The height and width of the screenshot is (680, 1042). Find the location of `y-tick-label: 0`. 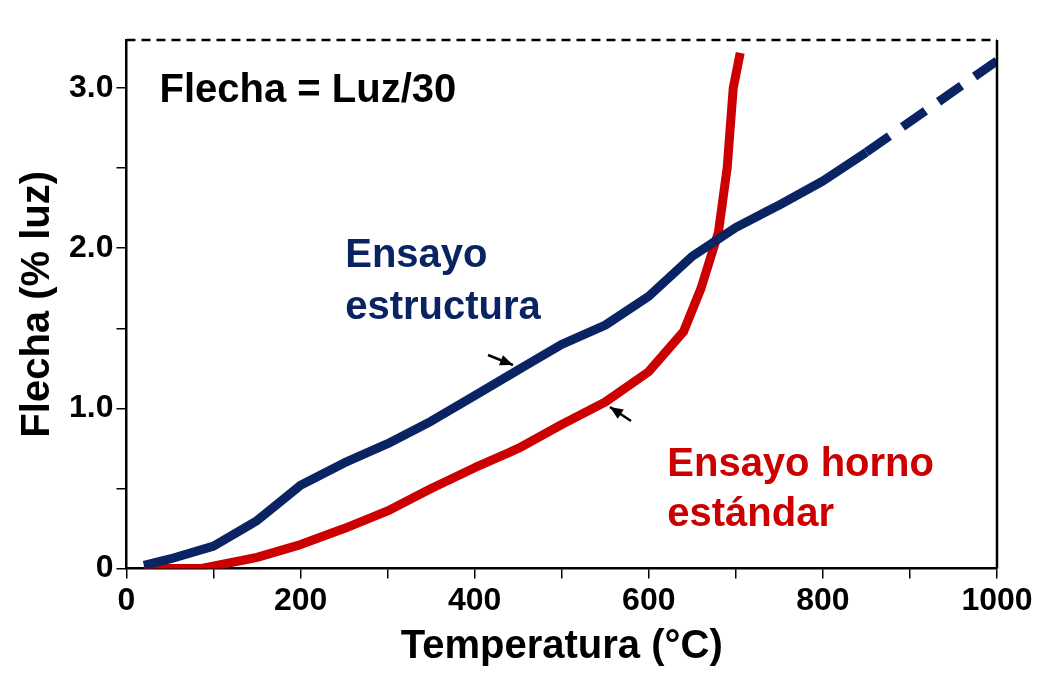

y-tick-label: 0 is located at coordinates (104, 566).